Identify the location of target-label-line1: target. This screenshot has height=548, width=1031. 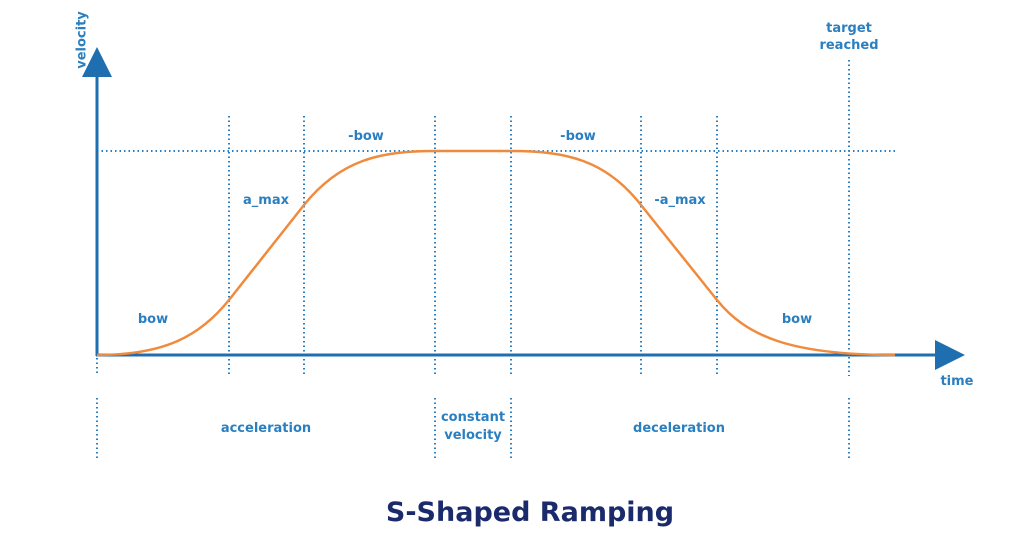
(849, 28).